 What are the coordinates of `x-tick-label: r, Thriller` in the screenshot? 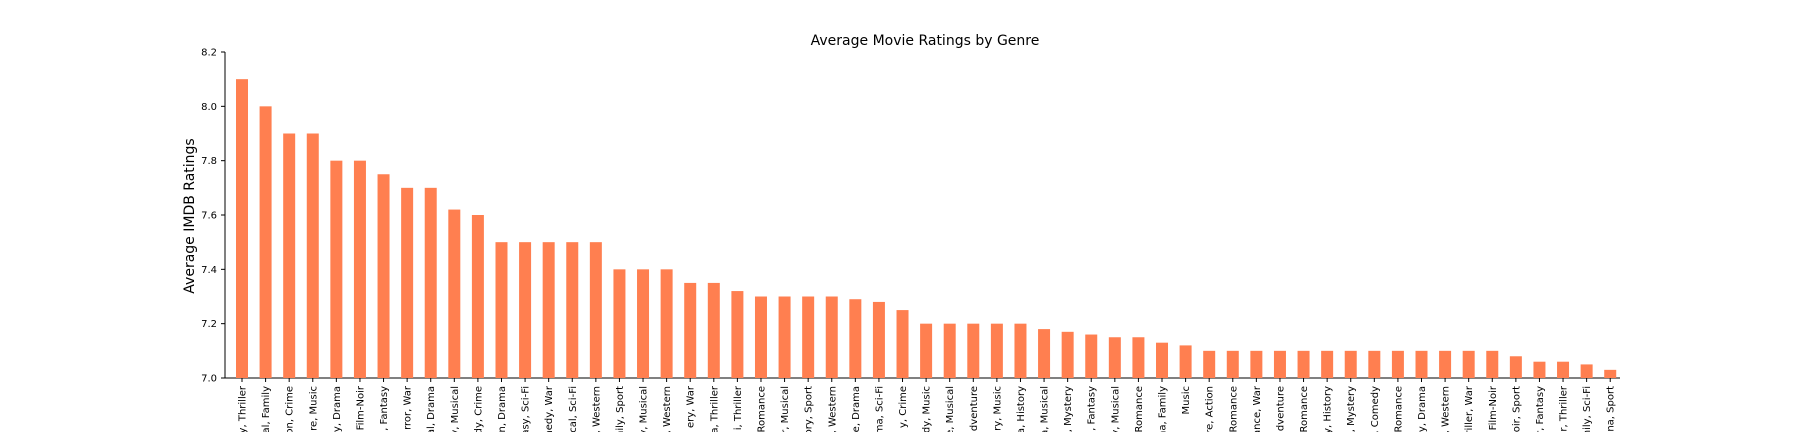 It's located at (1564, 408).